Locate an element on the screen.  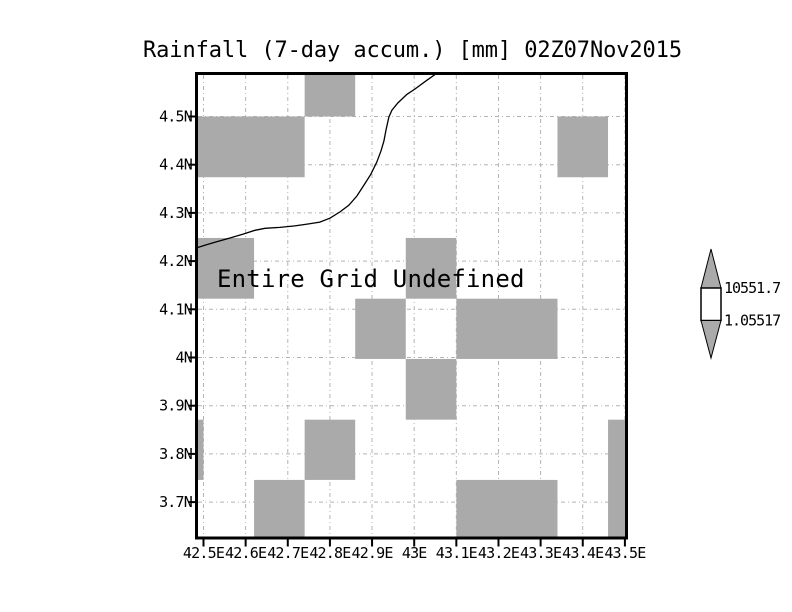
x-tick-label: 43E is located at coordinates (414, 553).